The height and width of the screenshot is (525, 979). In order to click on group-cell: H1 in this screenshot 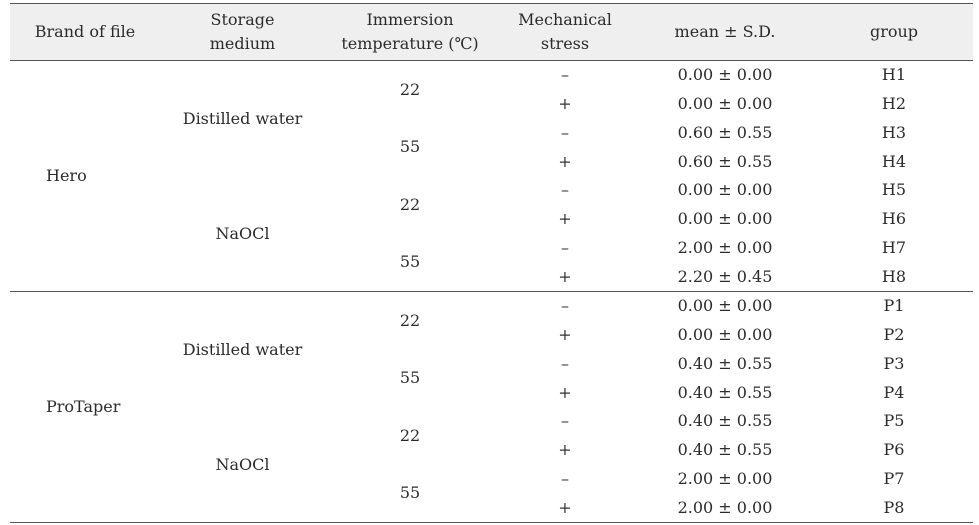, I will do `click(894, 75)`.